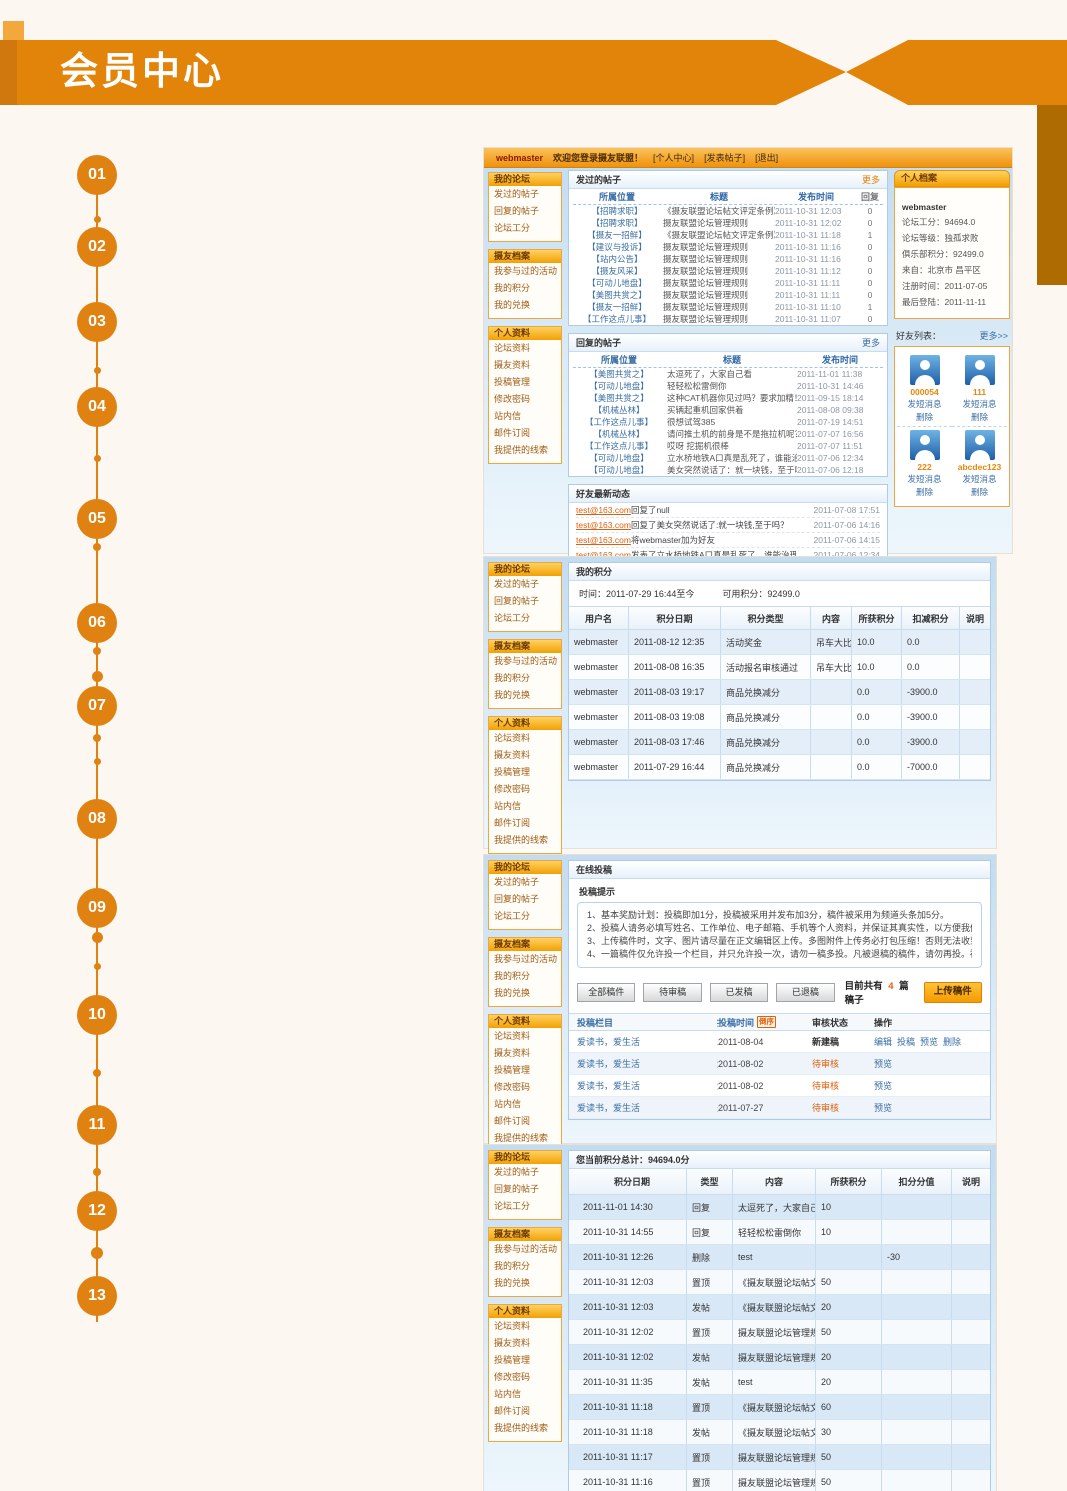  I want to click on friend-name-link: 222, so click(924, 467).